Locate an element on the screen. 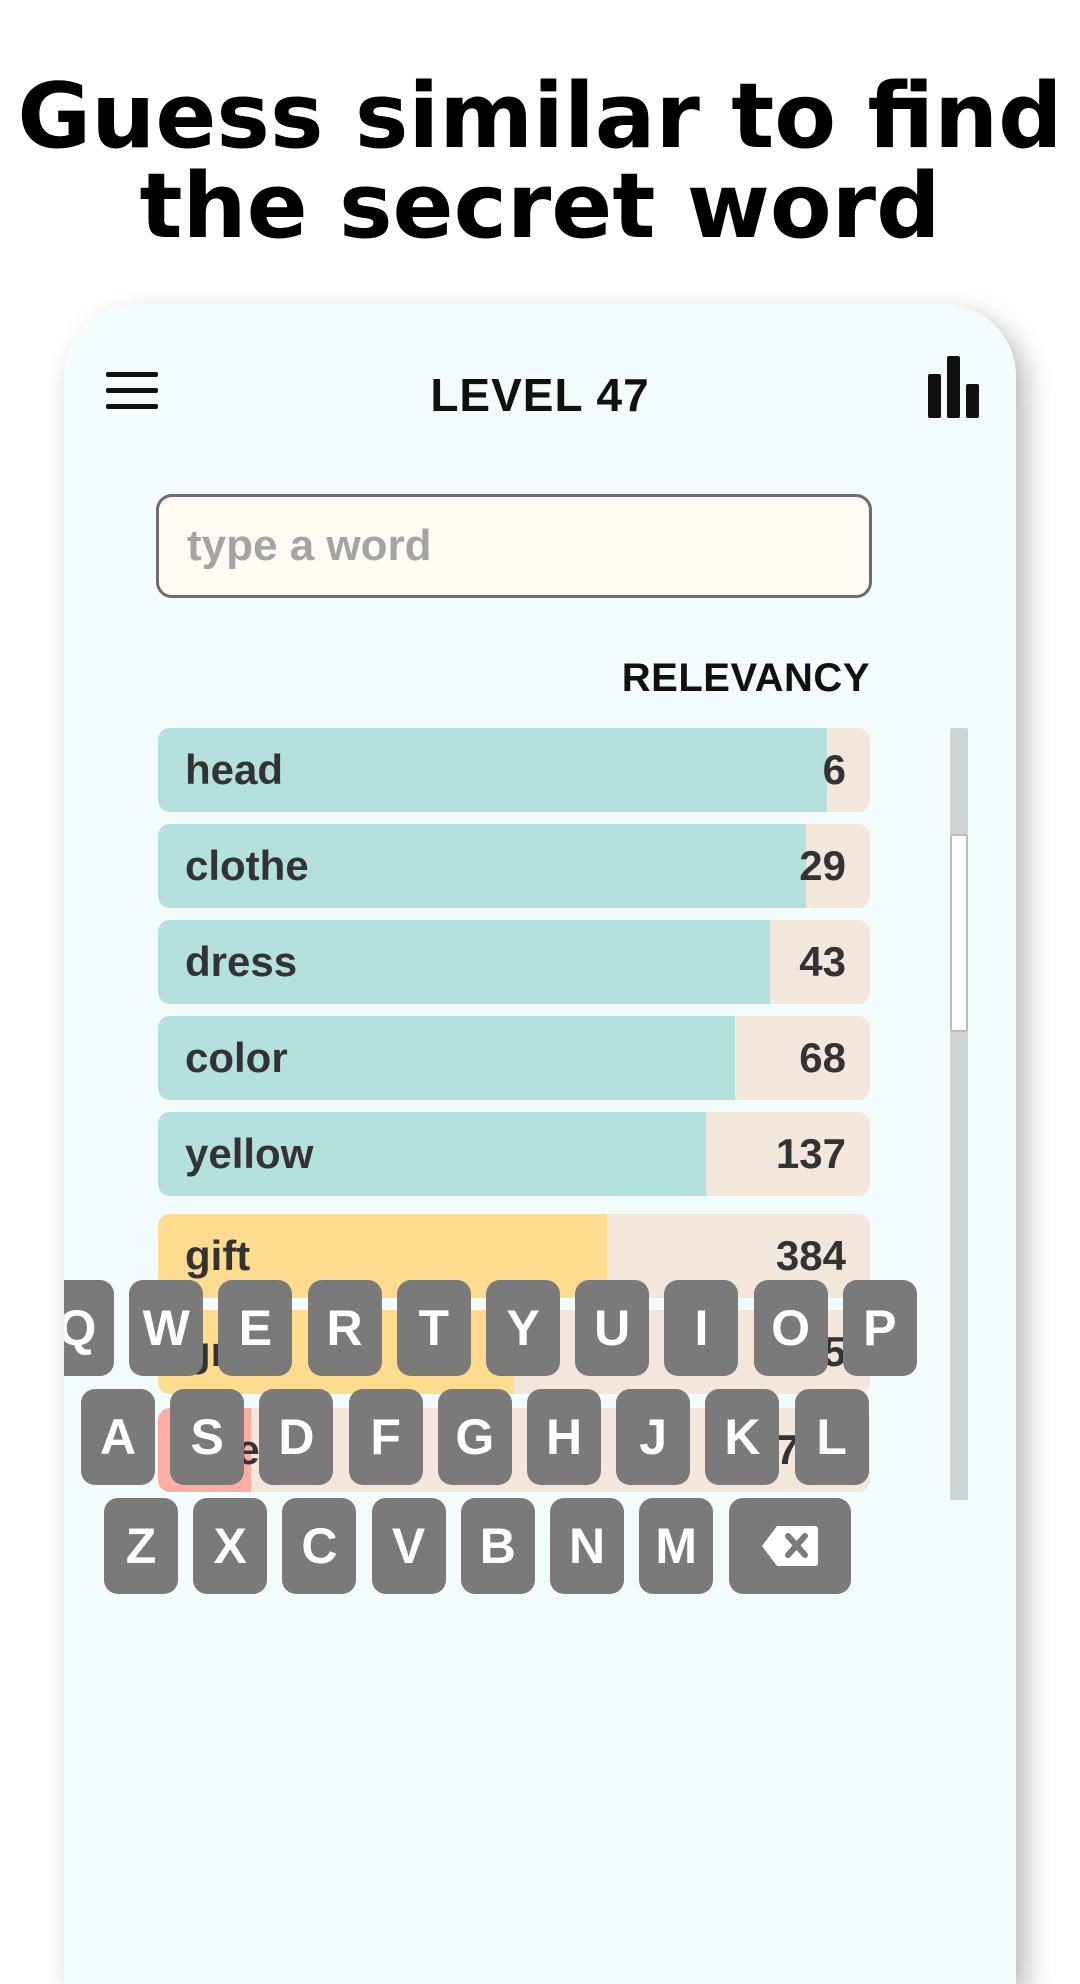  key-b: B is located at coordinates (497, 1546).